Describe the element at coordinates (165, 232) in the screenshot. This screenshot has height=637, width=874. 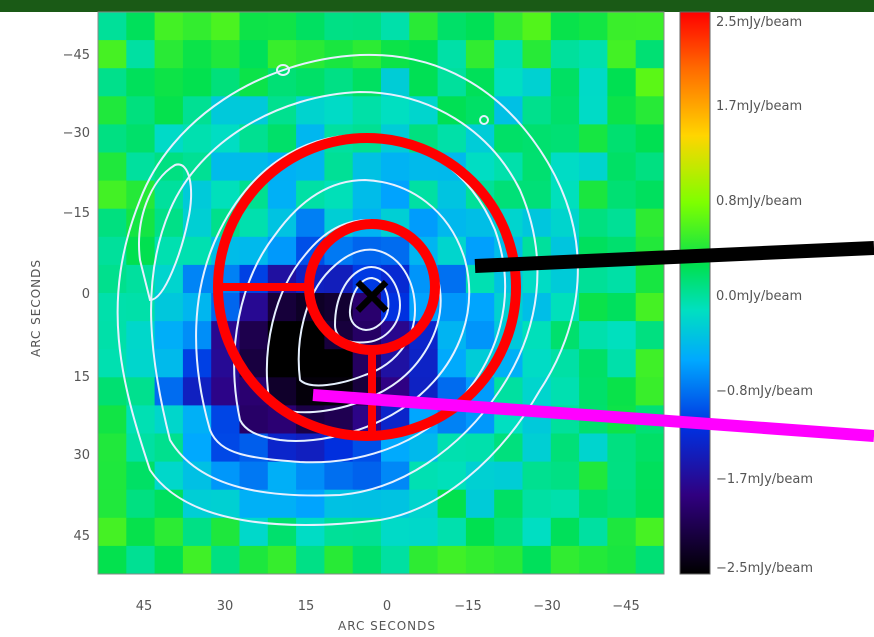
I see `contour-left-lobe` at that location.